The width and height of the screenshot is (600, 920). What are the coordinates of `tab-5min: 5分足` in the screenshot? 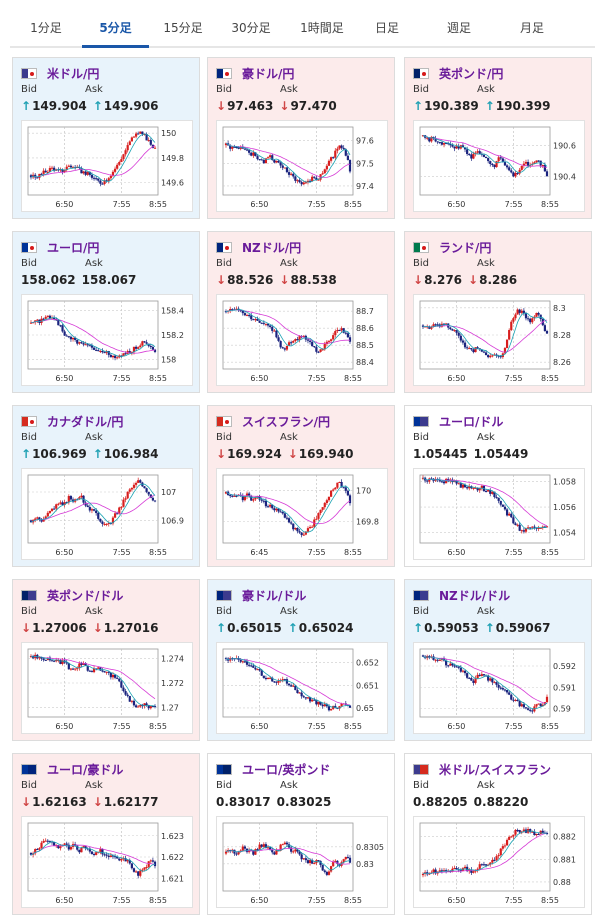 It's located at (115, 28).